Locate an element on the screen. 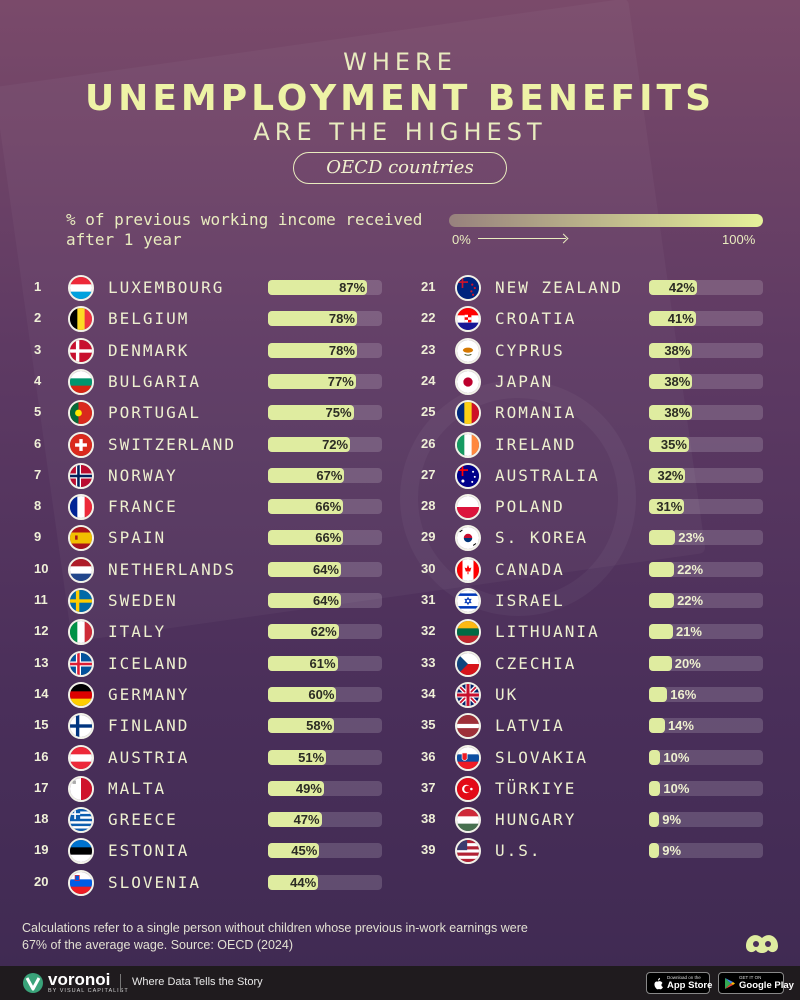  country-label: BULGARIA is located at coordinates (155, 381).